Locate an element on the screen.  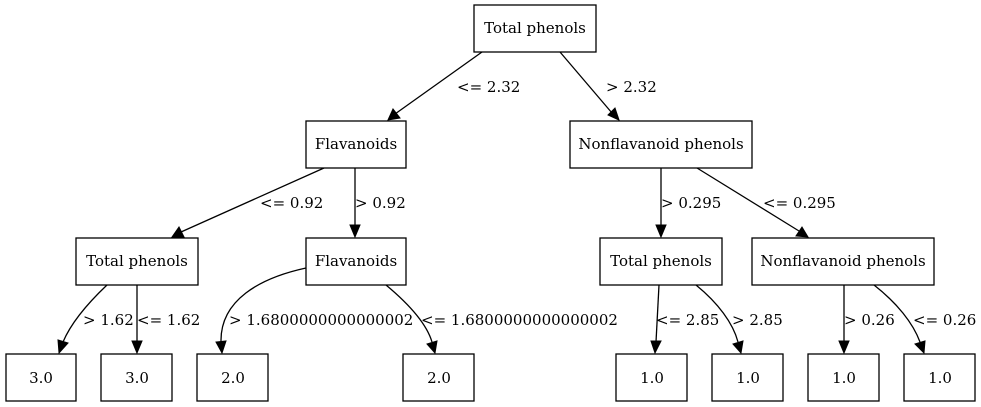
leaf-2: 3.0 is located at coordinates (136, 377).